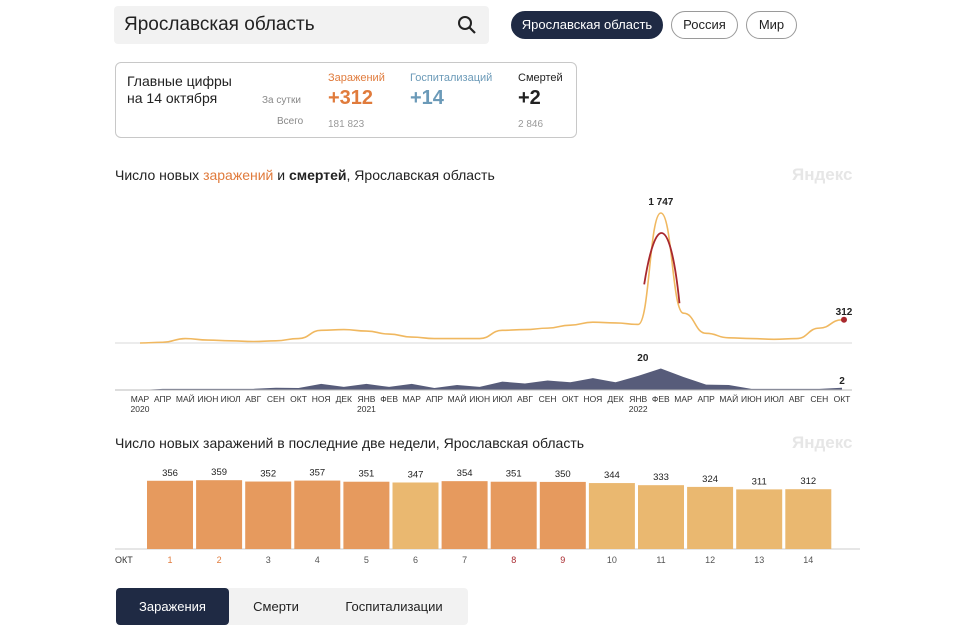 The image size is (960, 640). I want to click on bar-value-label: 350, so click(563, 474).